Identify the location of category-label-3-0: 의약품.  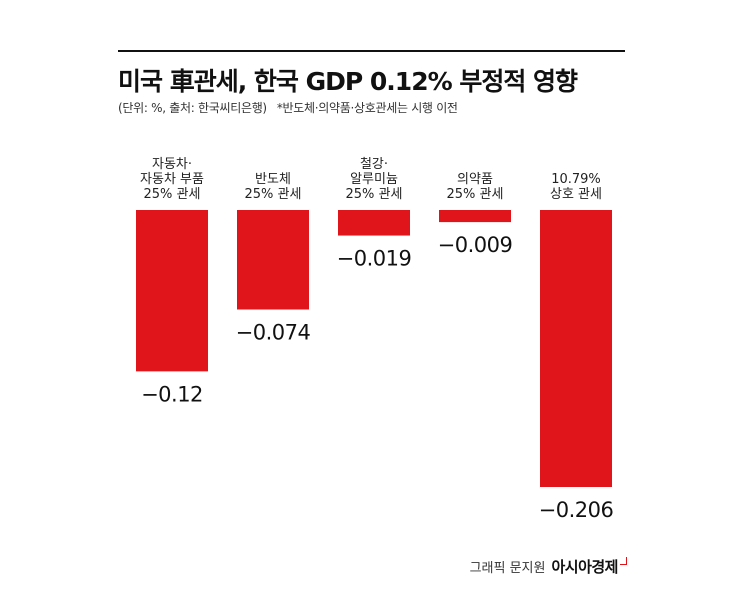
(475, 179).